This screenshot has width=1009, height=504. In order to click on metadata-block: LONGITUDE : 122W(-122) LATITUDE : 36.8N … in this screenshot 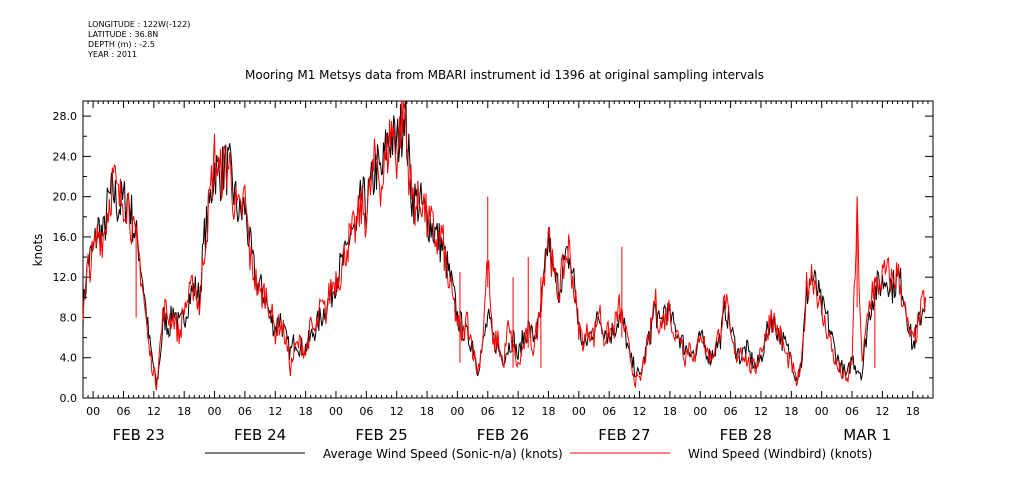, I will do `click(139, 40)`.